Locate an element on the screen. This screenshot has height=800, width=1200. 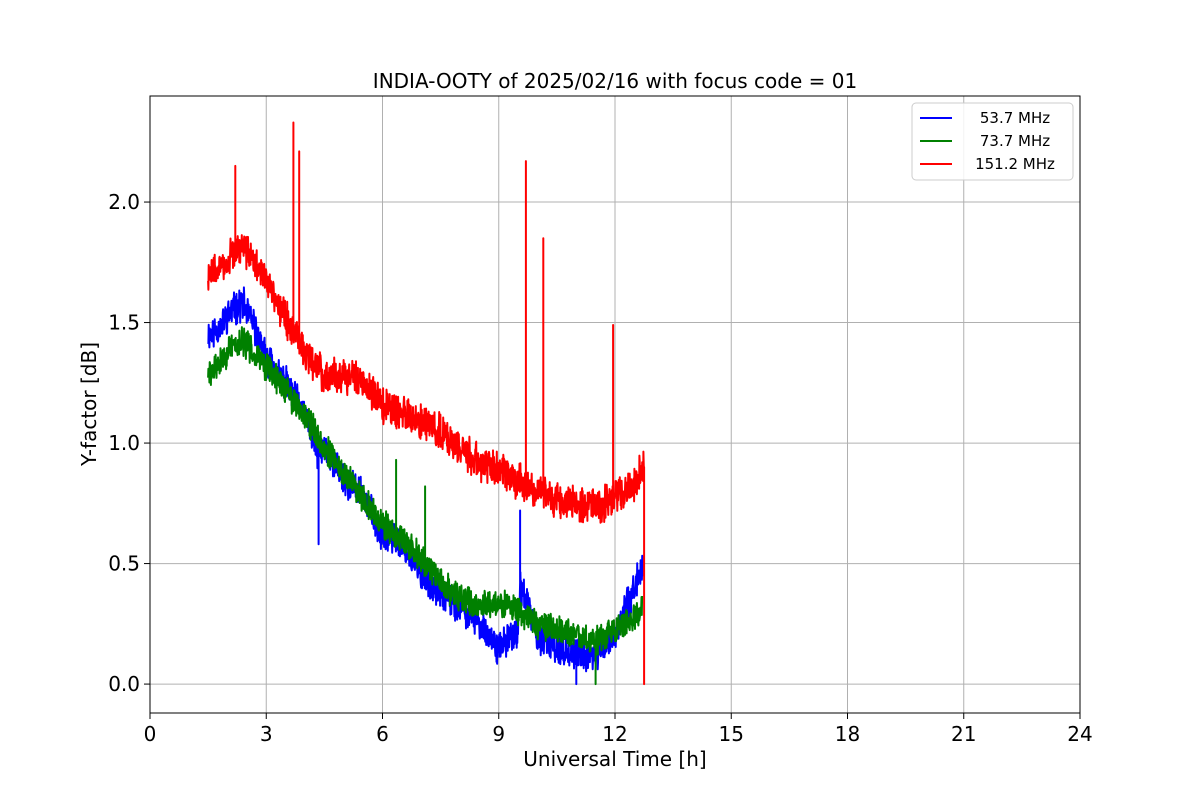
y-tick-label: 2.0 is located at coordinates (124, 202).